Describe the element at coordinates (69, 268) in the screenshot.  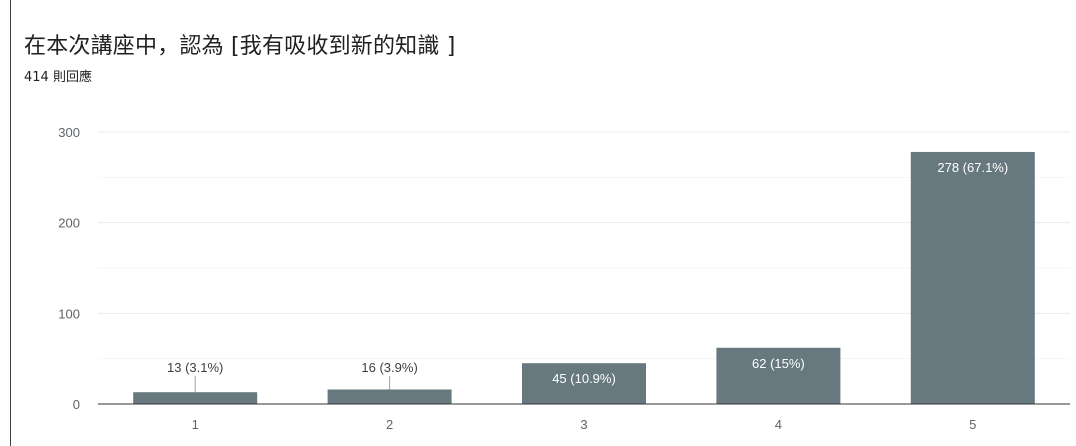
I see `y-axis-ticks: 0 100 200 300` at that location.